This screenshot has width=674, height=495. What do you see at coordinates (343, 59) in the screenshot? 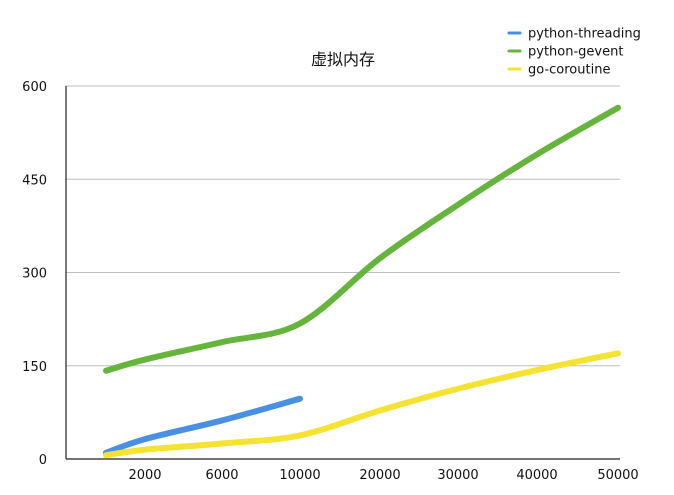
I see `chart-title: 虚拟内存` at bounding box center [343, 59].